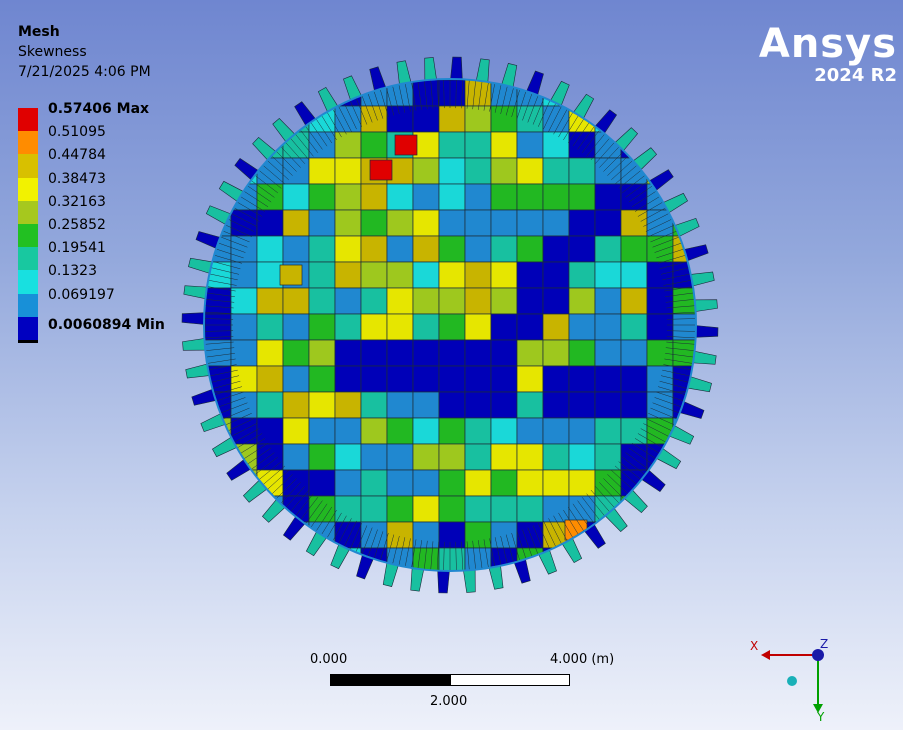  What do you see at coordinates (99, 109) in the screenshot?
I see `legend-label: 0.57406 Max` at bounding box center [99, 109].